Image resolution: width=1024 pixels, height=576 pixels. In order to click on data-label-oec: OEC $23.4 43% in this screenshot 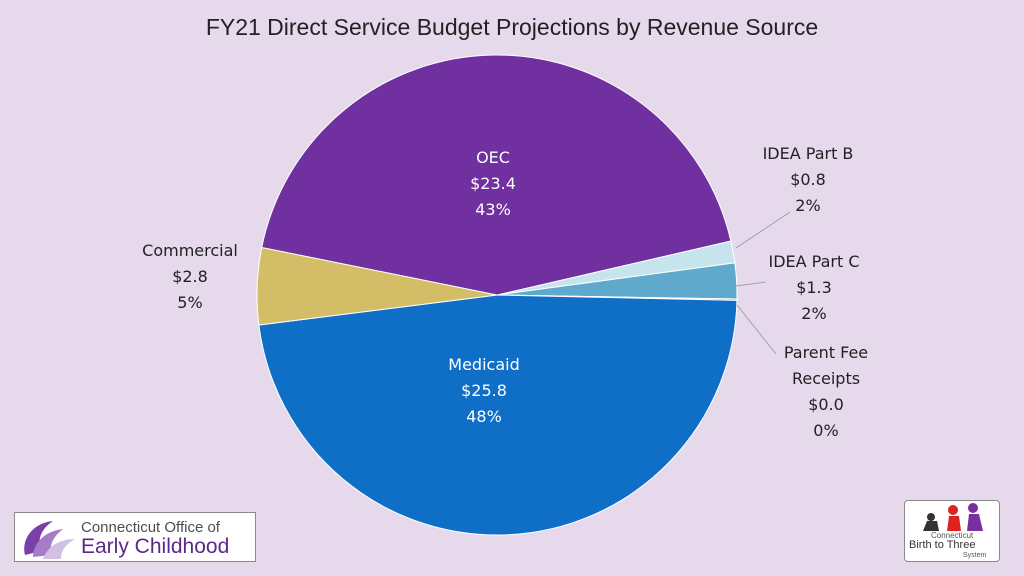, I will do `click(493, 183)`.